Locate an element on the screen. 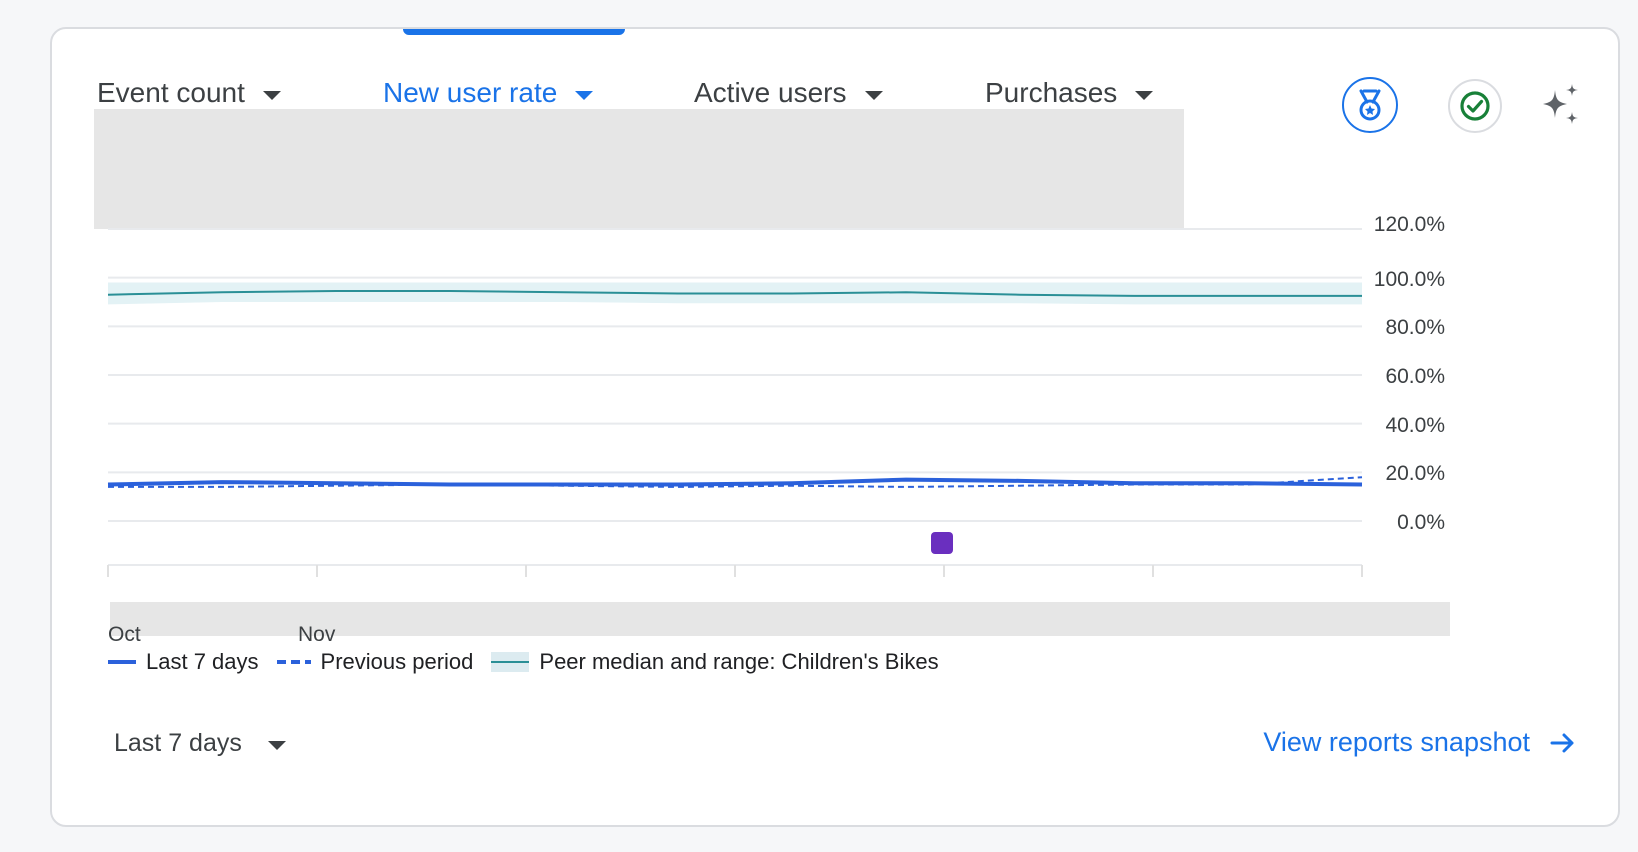 This screenshot has height=852, width=1638. legend-item-peer-range: Peer median and range: Children's Bikes is located at coordinates (715, 662).